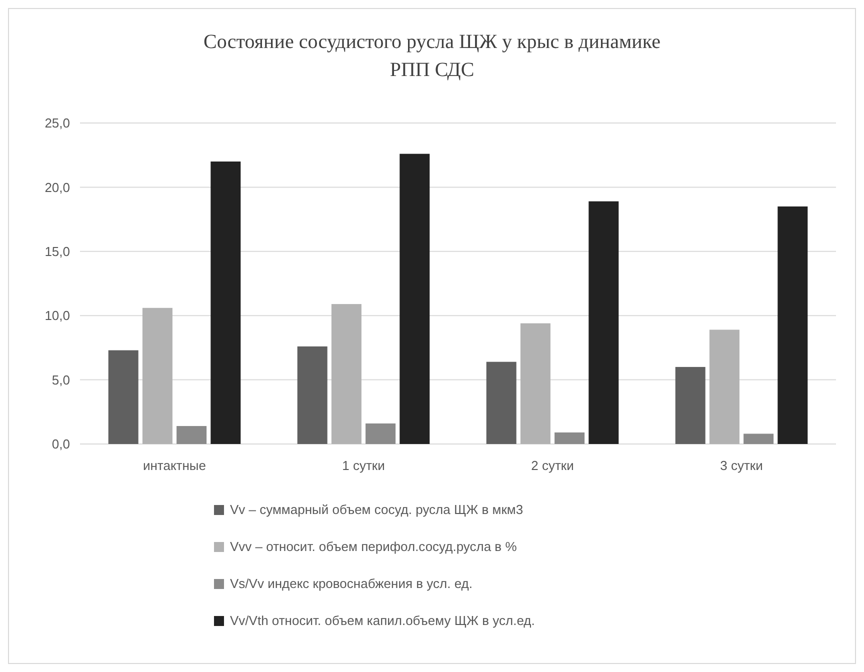 This screenshot has height=672, width=864. I want to click on chart-title: Состояние сосудистого русла ЩЖ у крыс в динамике РПП СДС, so click(432, 56).